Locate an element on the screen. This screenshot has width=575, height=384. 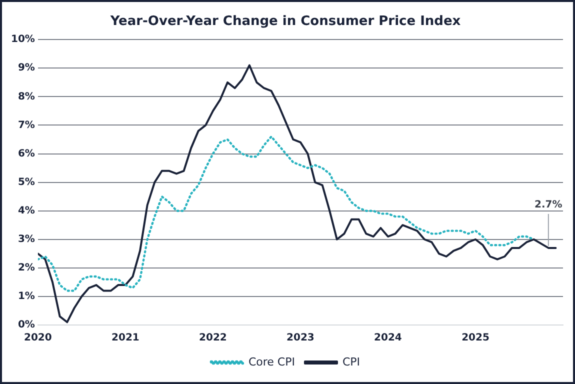
y-tick-label: 0% is located at coordinates (26, 325).